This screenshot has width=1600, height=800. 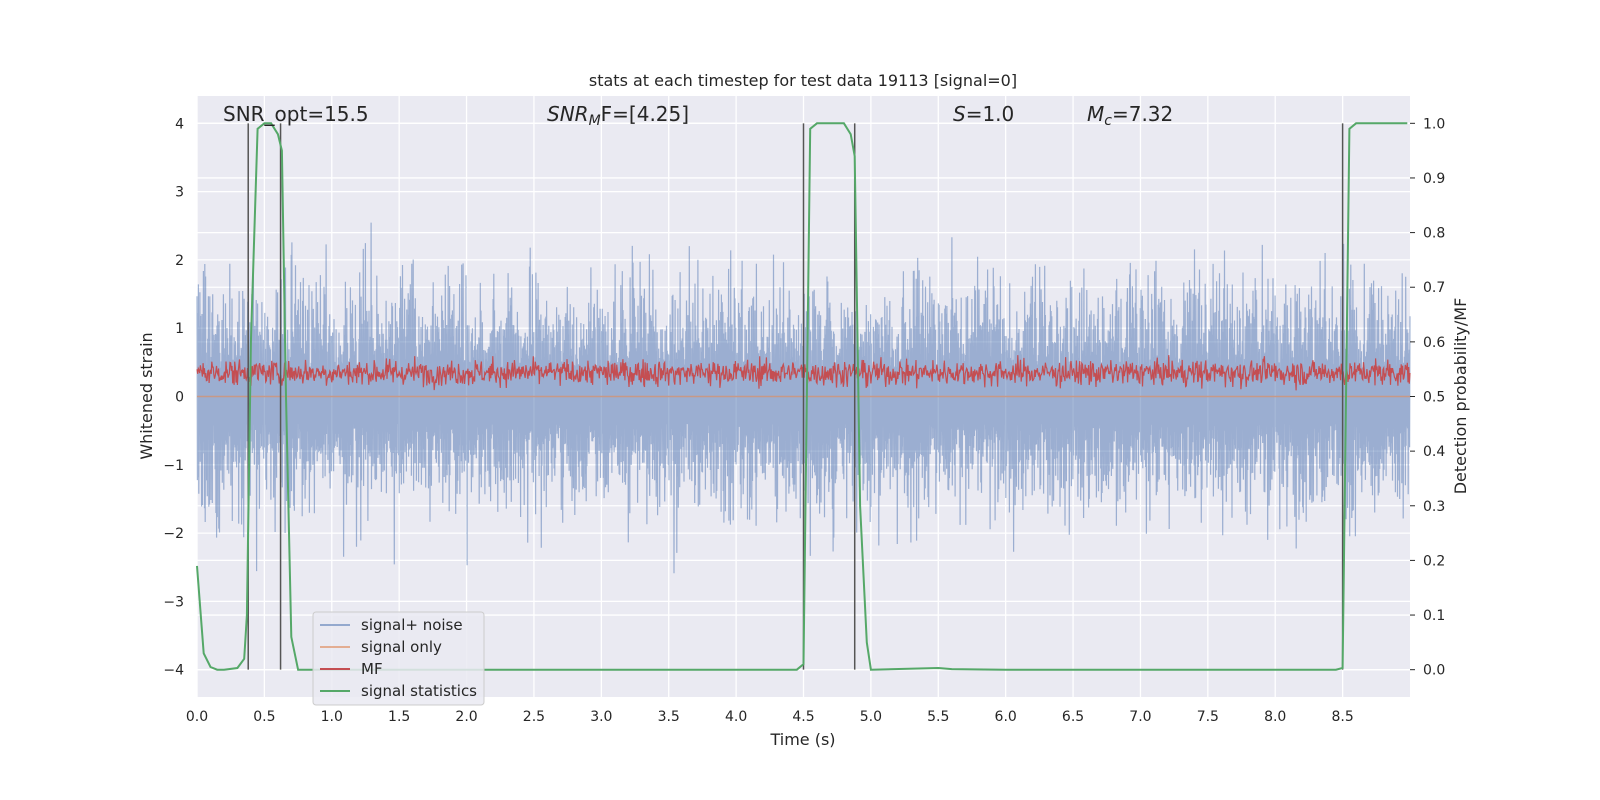 I want to click on annotation-snr-mf: SNRMF=[4.25], so click(x=618, y=115).